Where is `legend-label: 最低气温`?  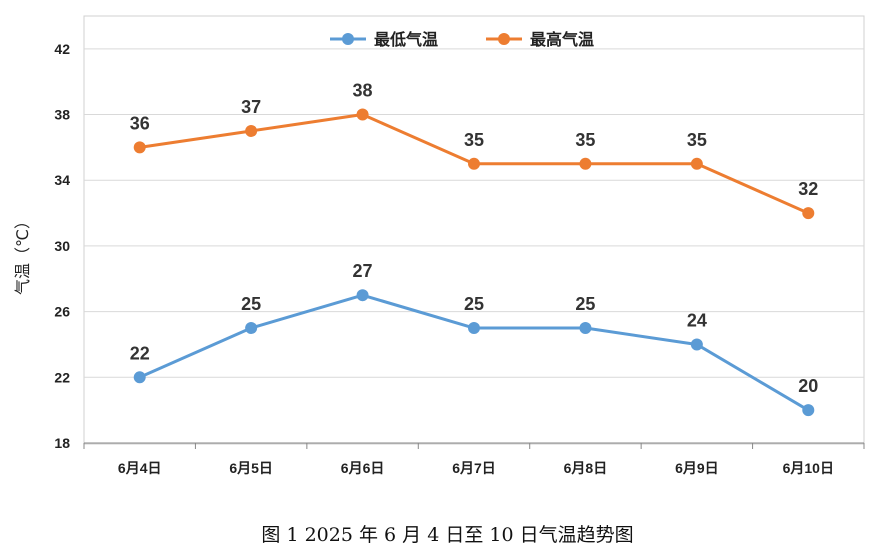 legend-label: 最低气温 is located at coordinates (406, 39).